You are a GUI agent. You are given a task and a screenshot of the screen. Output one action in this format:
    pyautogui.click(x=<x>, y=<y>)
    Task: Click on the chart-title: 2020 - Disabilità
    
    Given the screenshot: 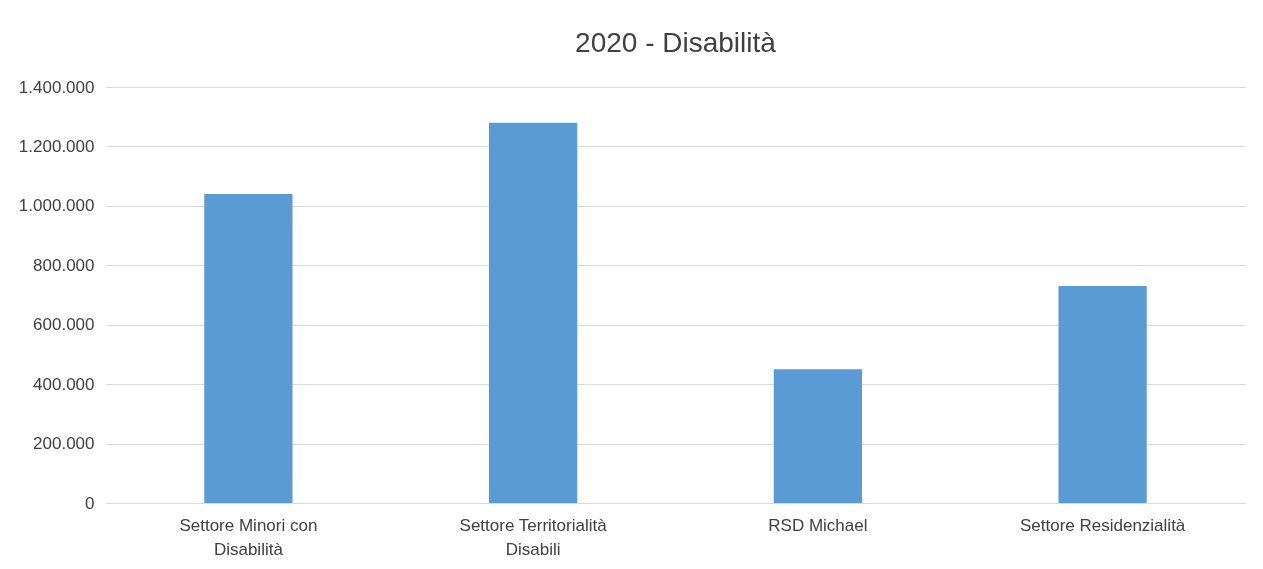 What is the action you would take?
    pyautogui.click(x=676, y=42)
    